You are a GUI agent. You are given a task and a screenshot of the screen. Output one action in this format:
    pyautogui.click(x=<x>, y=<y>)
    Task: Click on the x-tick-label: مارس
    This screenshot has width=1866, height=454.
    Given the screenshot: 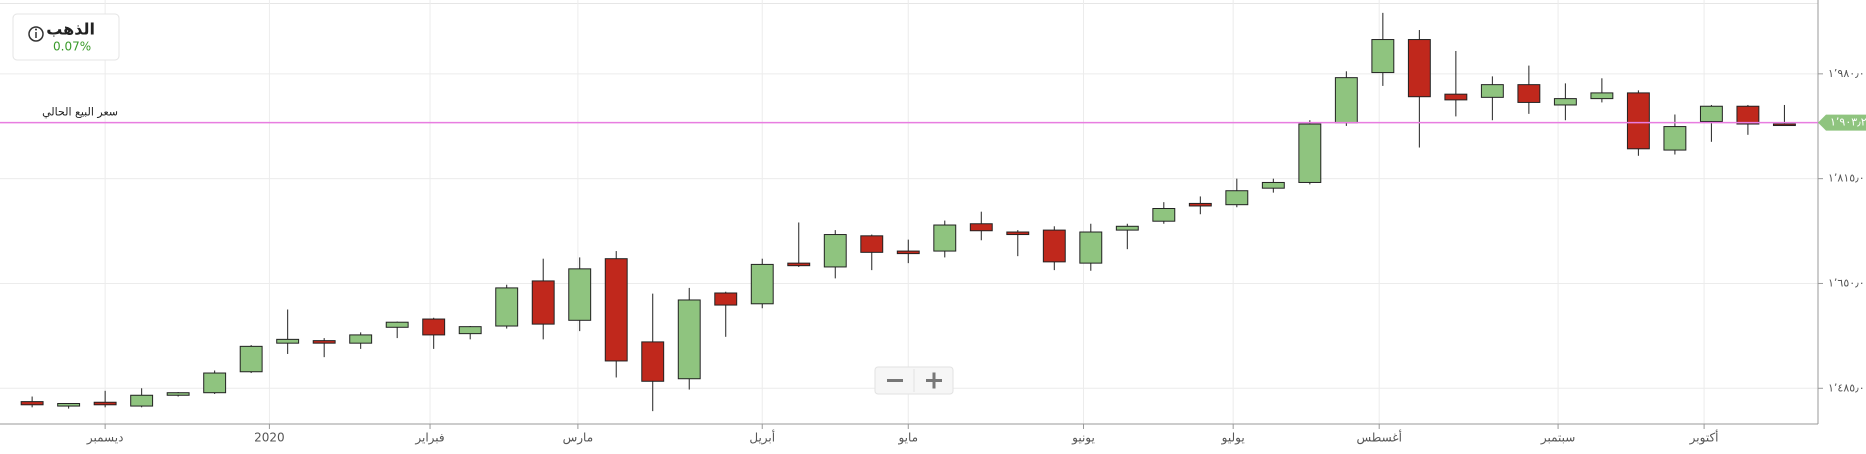 What is the action you would take?
    pyautogui.click(x=578, y=438)
    